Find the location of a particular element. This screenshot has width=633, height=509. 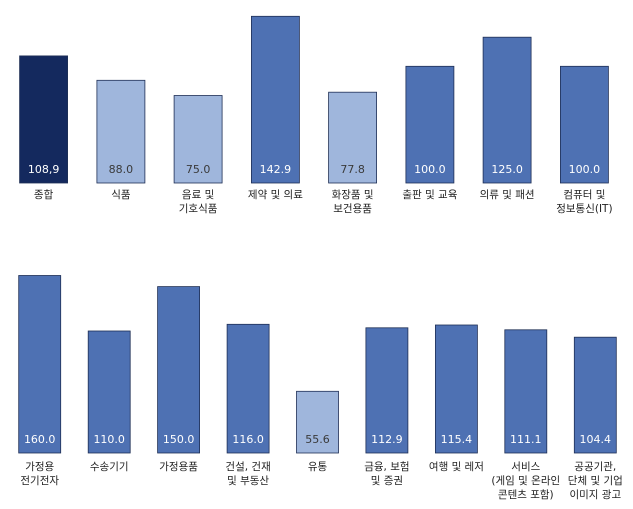

category-label: 식품 is located at coordinates (121, 195).